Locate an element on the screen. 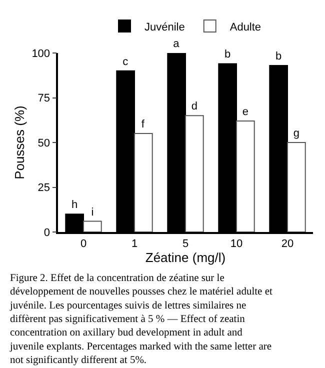 This screenshot has width=325, height=368. y-tick-label: 50 is located at coordinates (44, 143).